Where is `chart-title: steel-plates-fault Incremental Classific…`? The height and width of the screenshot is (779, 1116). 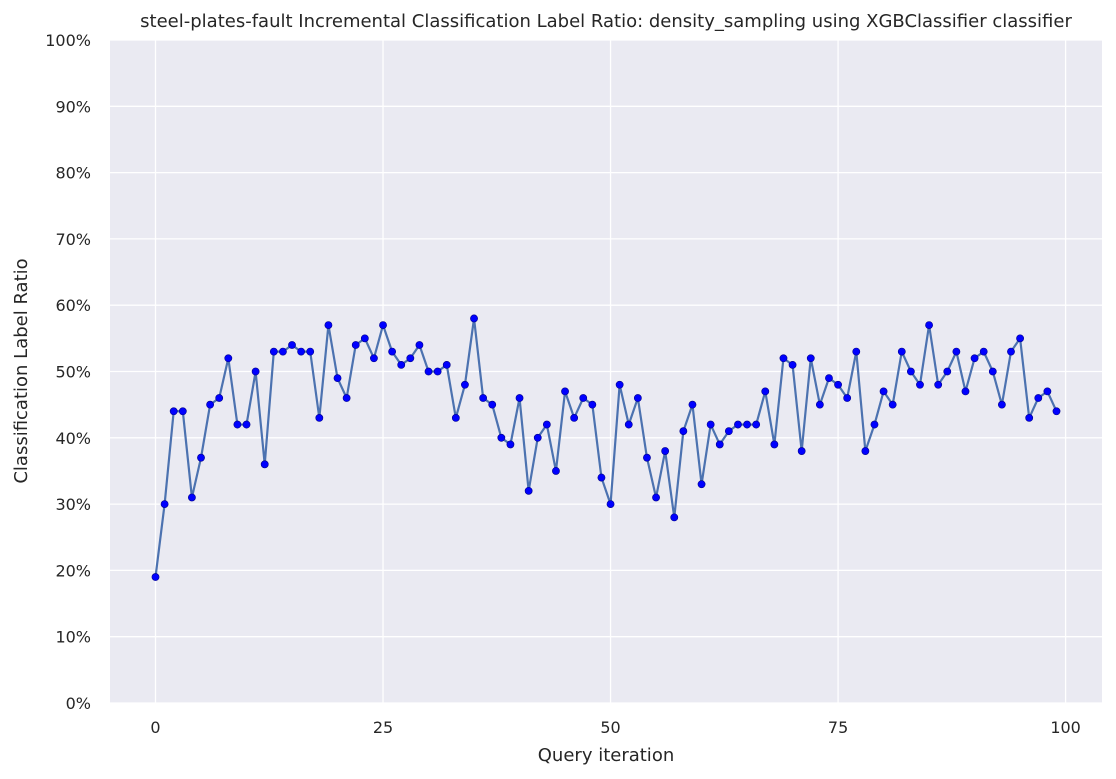 chart-title: steel-plates-fault Incremental Classific… is located at coordinates (606, 21).